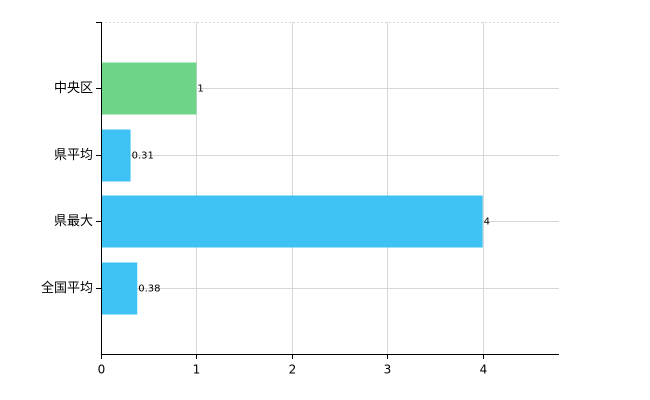  What do you see at coordinates (73, 155) in the screenshot?
I see `y-tick-label: 県平均` at bounding box center [73, 155].